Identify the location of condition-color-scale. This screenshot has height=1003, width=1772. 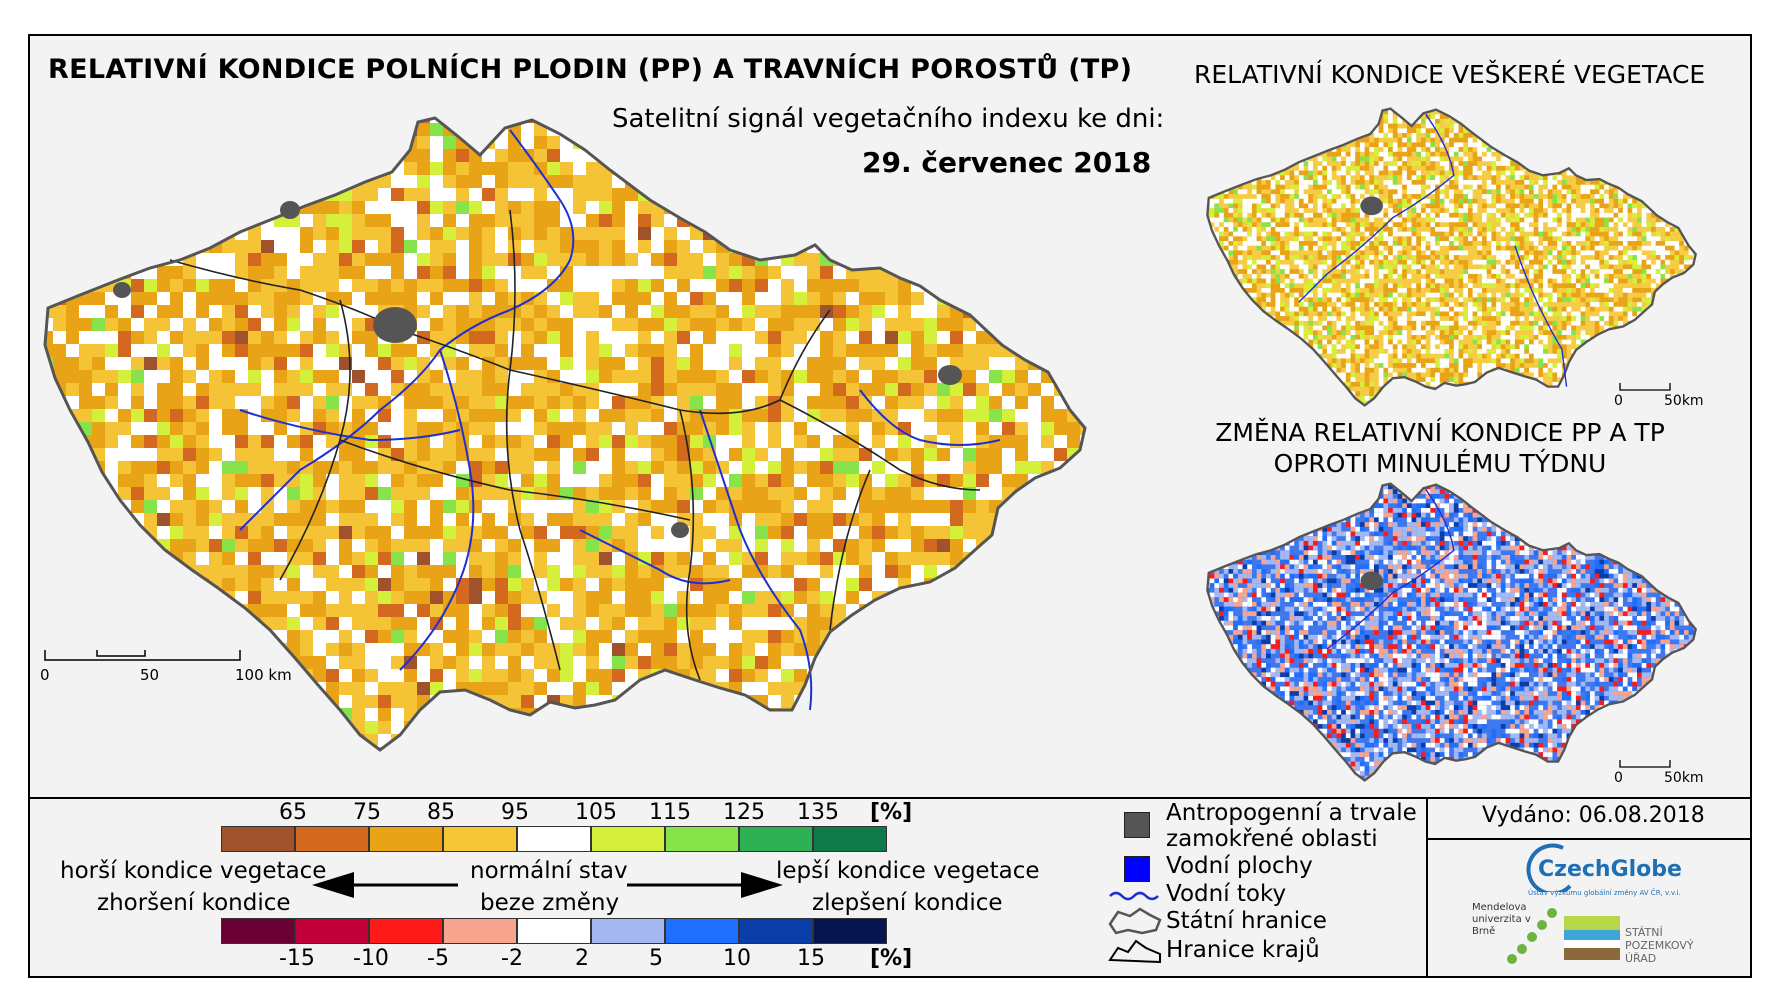
(554, 839).